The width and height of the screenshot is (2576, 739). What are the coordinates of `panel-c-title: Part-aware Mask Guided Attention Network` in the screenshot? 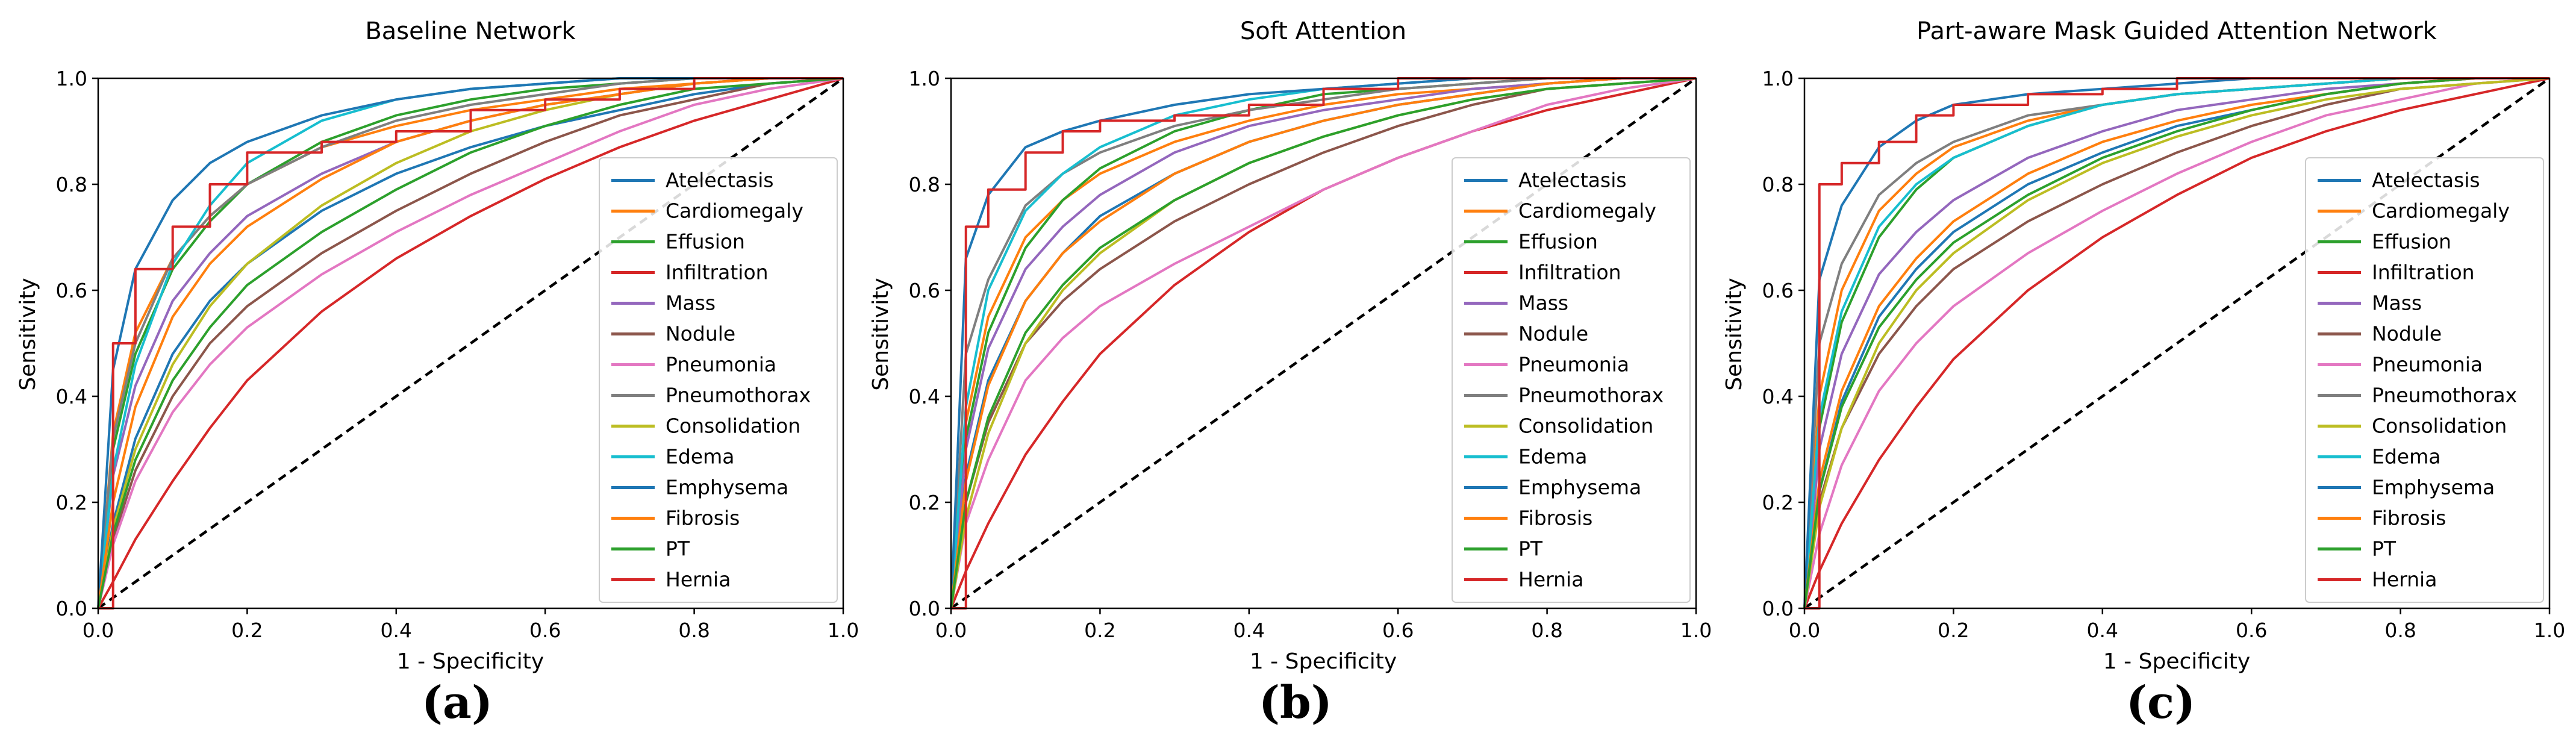 It's located at (2176, 31).